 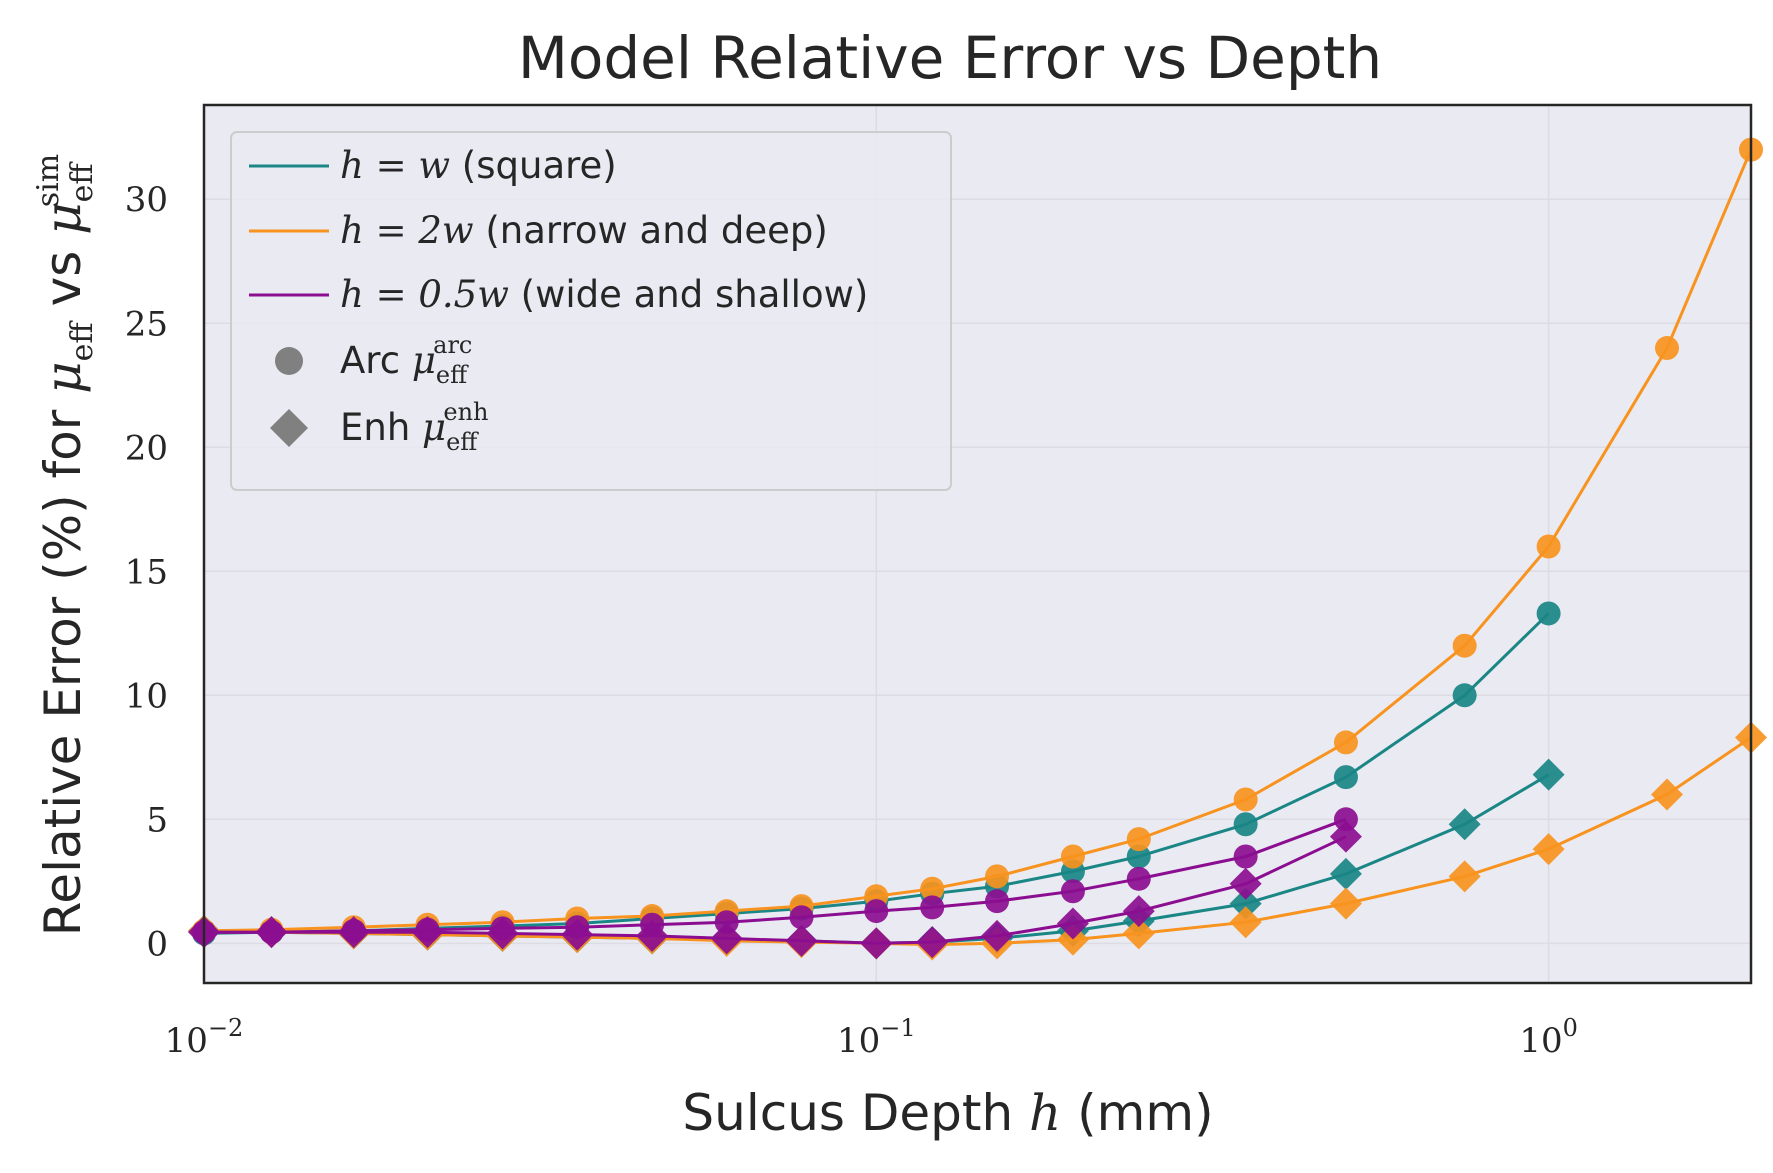 What do you see at coordinates (146, 696) in the screenshot?
I see `y-tick-label: 10` at bounding box center [146, 696].